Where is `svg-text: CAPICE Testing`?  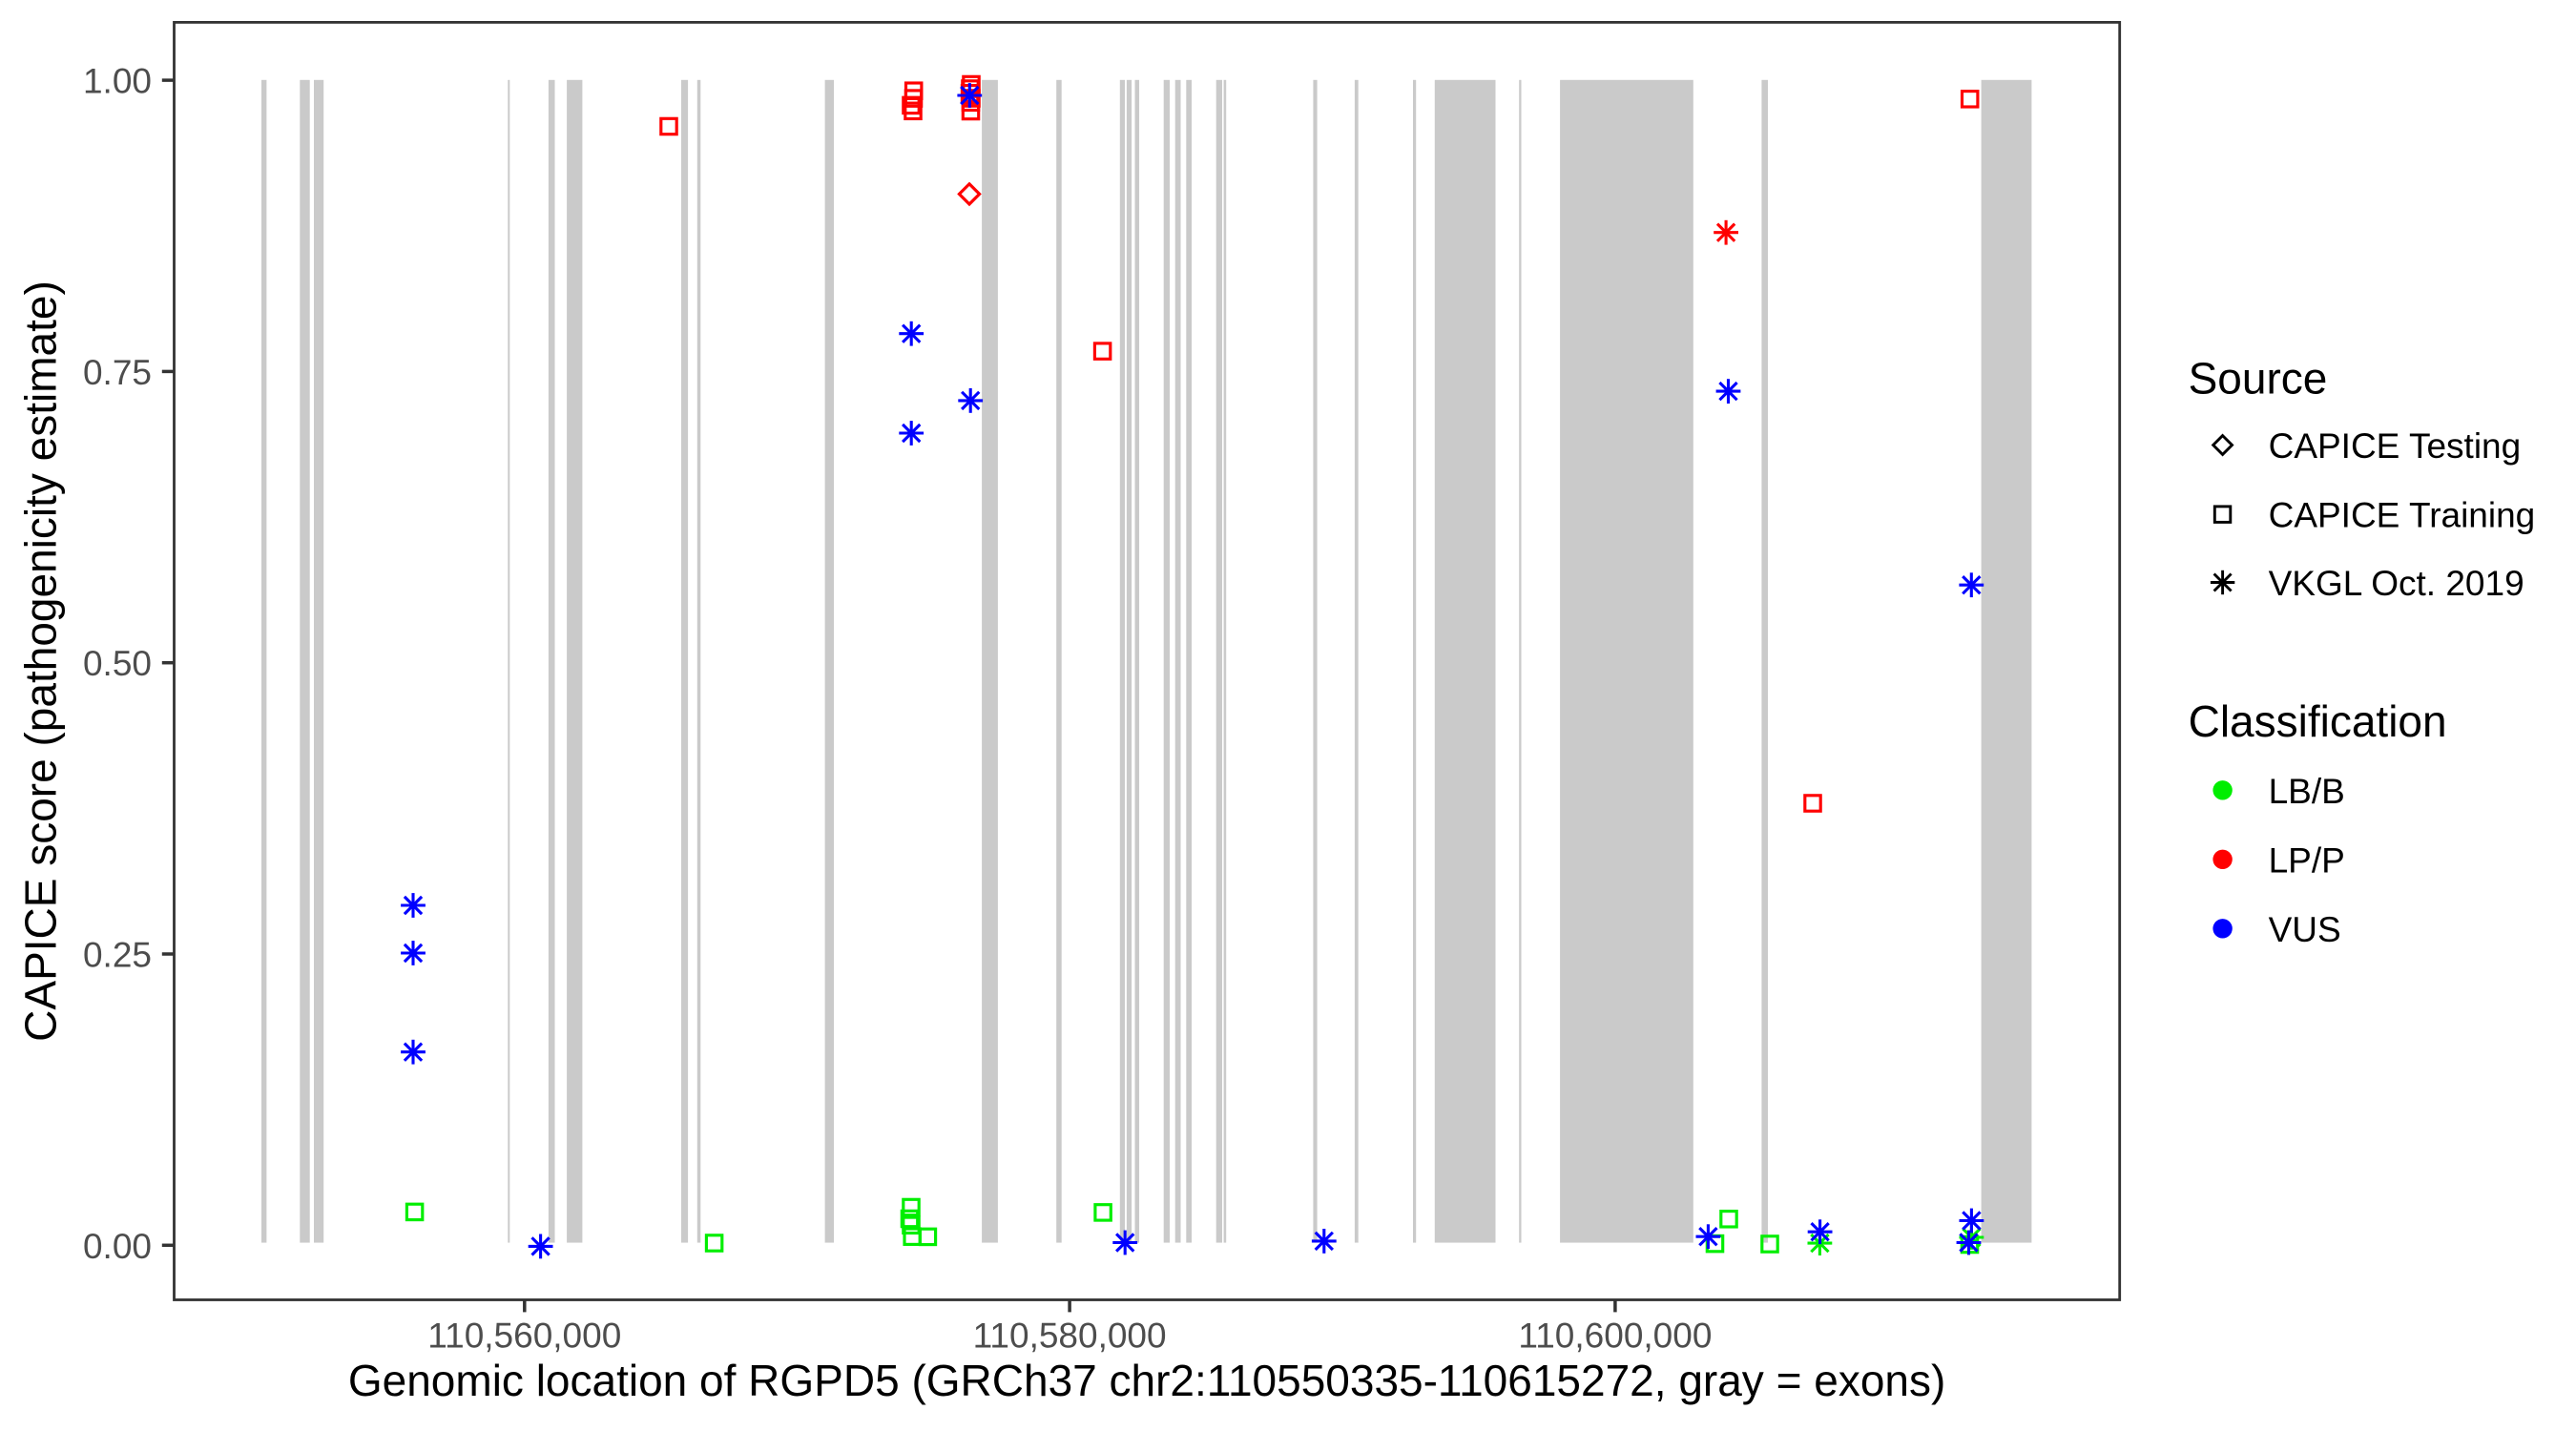
svg-text: CAPICE Testing is located at coordinates (2395, 446).